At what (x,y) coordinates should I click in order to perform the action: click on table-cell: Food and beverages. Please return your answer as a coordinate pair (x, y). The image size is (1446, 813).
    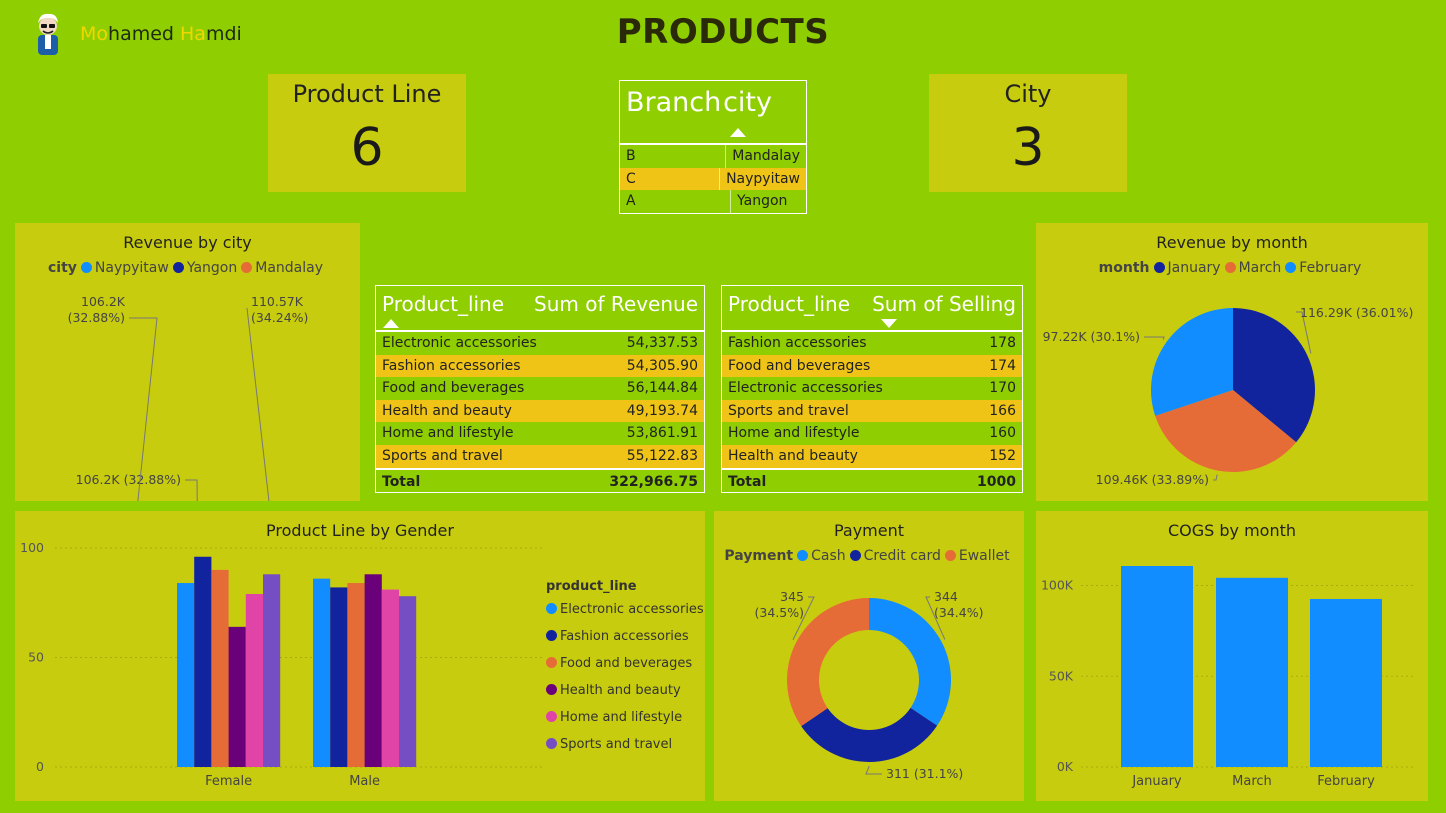
    Looking at the image, I should click on (453, 388).